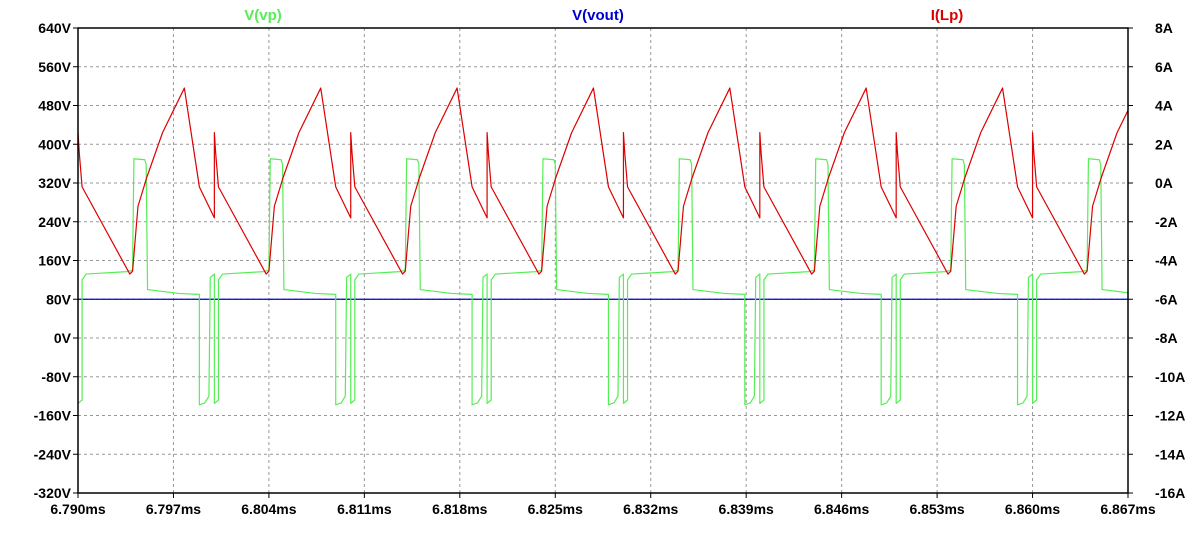 This screenshot has width=1200, height=548. I want to click on y-right-tick-label: -2A, so click(1166, 222).